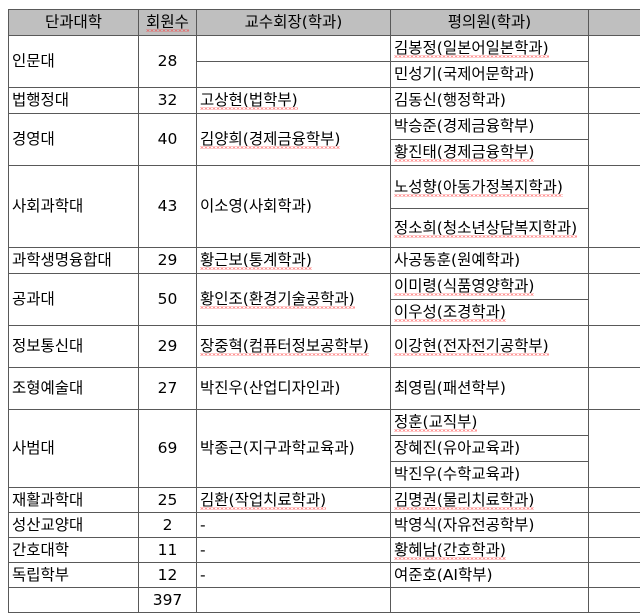 The height and width of the screenshot is (613, 640). I want to click on table-row: 인문대 28 김봉정(일본어일본학과), so click(324, 49).